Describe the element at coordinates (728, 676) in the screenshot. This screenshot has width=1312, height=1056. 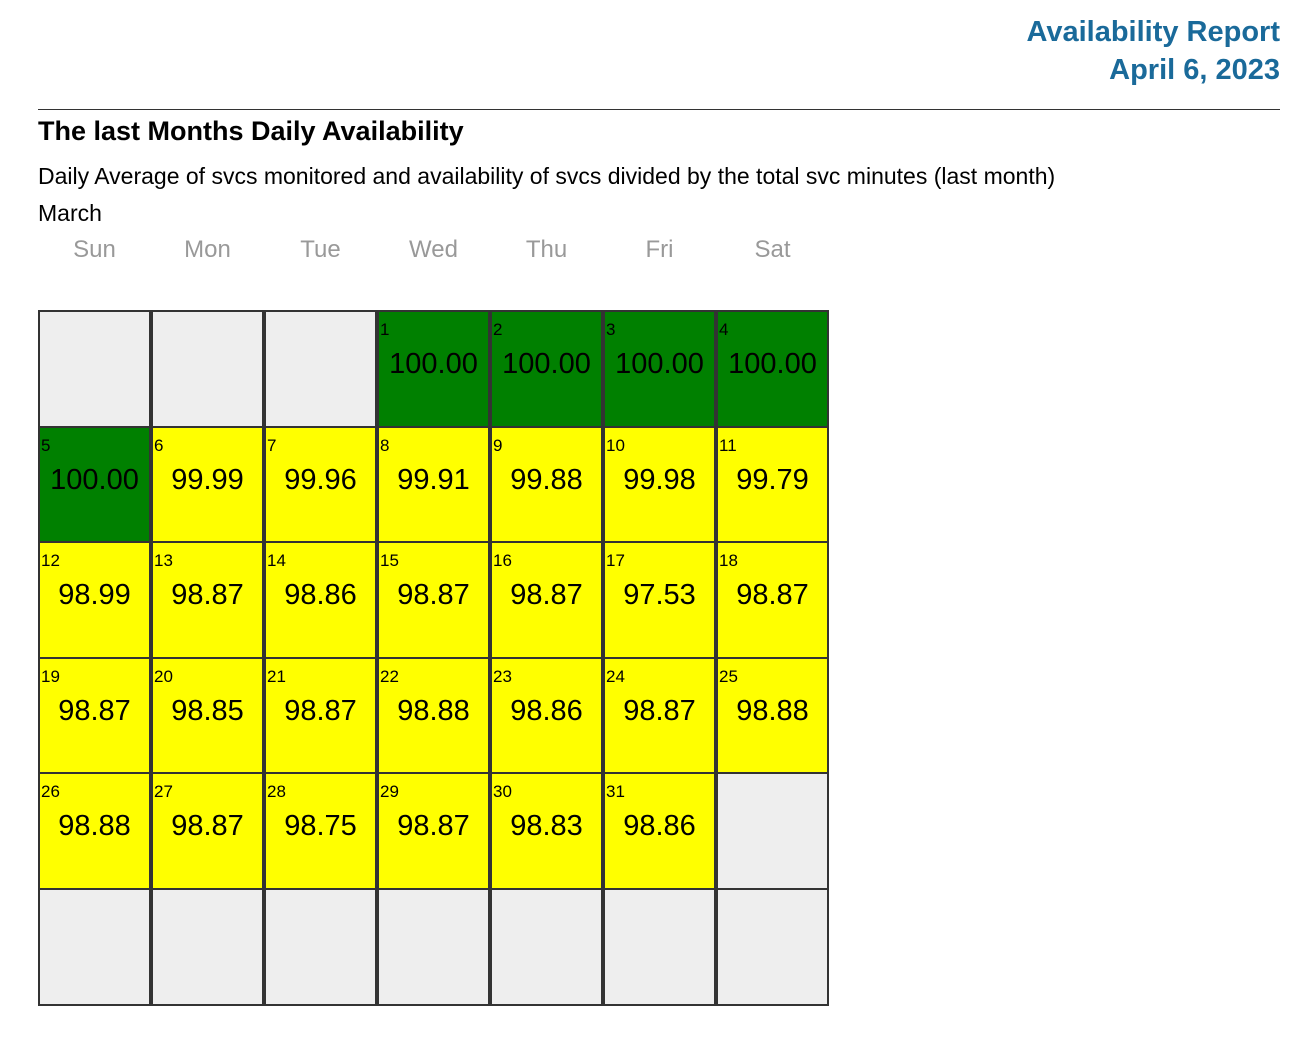
I see `day-number: 25` at that location.